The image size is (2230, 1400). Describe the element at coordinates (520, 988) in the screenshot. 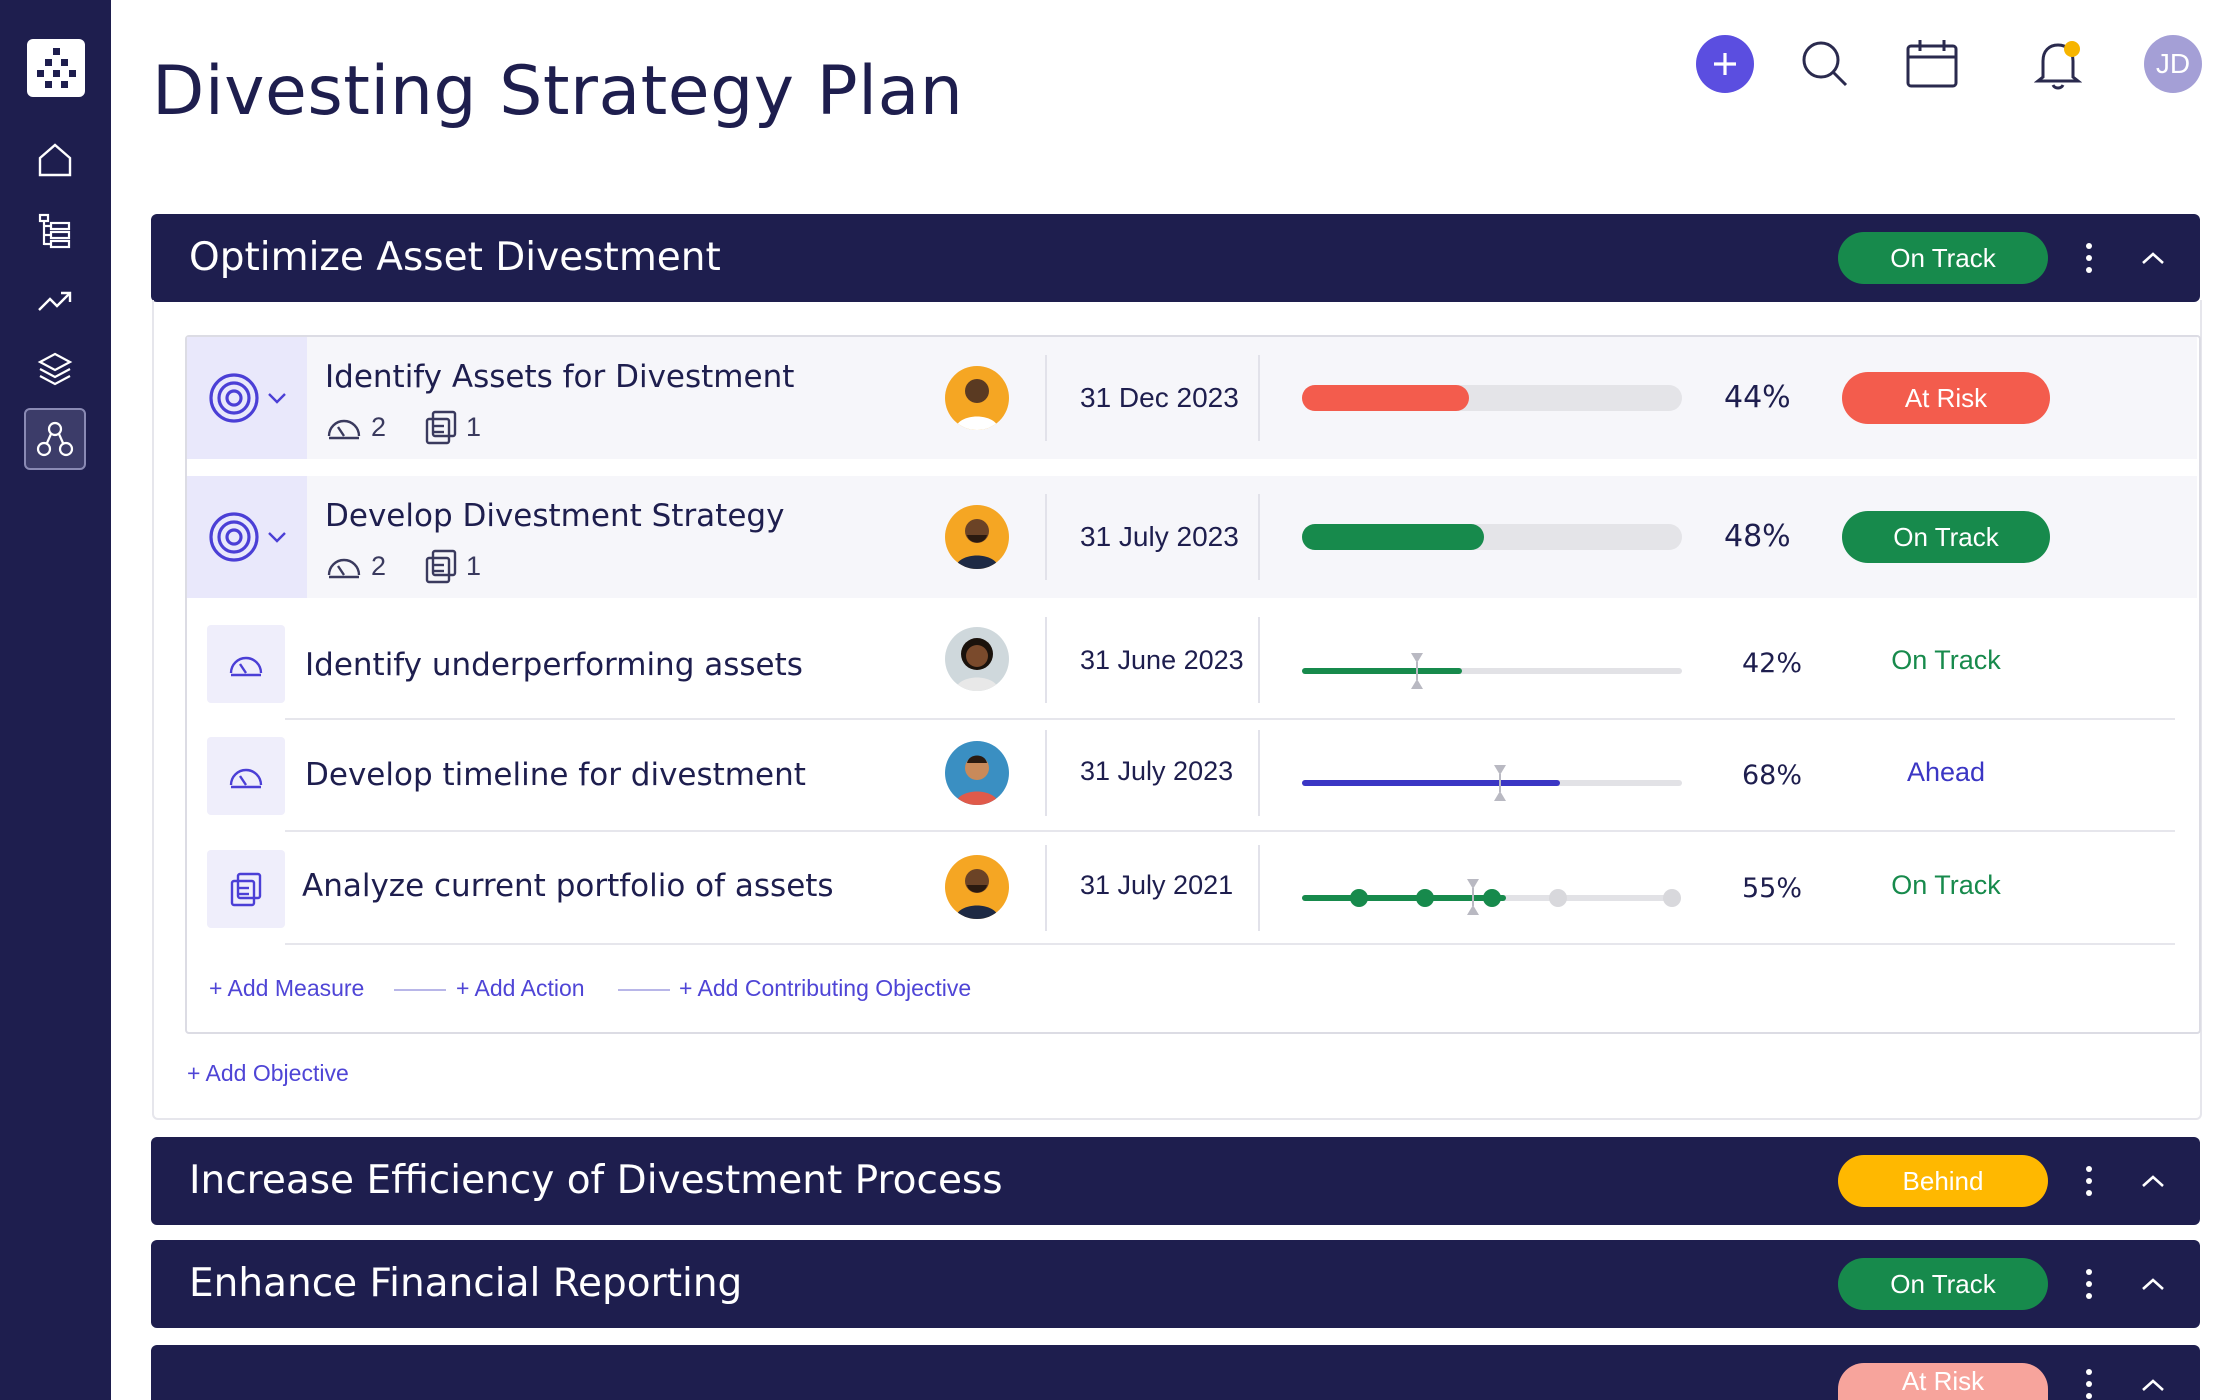

I see `add-action-link: + Add Action` at that location.